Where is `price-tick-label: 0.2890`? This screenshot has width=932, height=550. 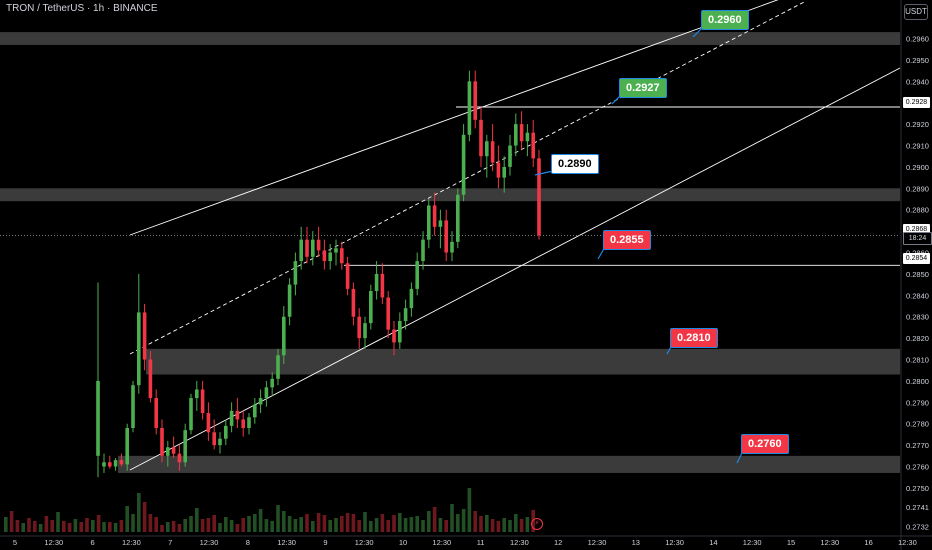 price-tick-label: 0.2890 is located at coordinates (917, 188).